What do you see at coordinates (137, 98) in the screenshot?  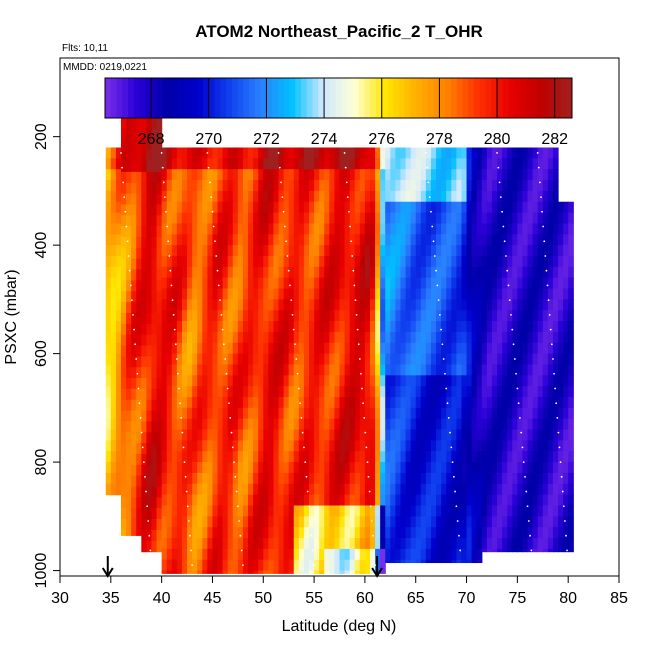 I see `colorbar-swatch` at bounding box center [137, 98].